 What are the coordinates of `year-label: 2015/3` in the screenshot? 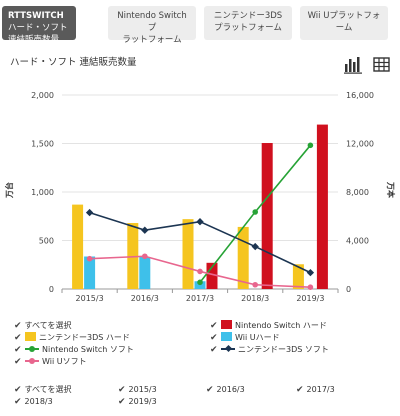 It's located at (142, 389).